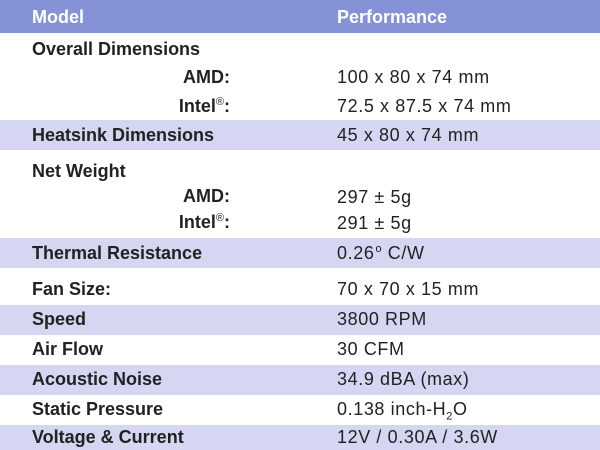 Image resolution: width=600 pixels, height=450 pixels. Describe the element at coordinates (116, 49) in the screenshot. I see `dims-title: Overall Dimensions` at that location.